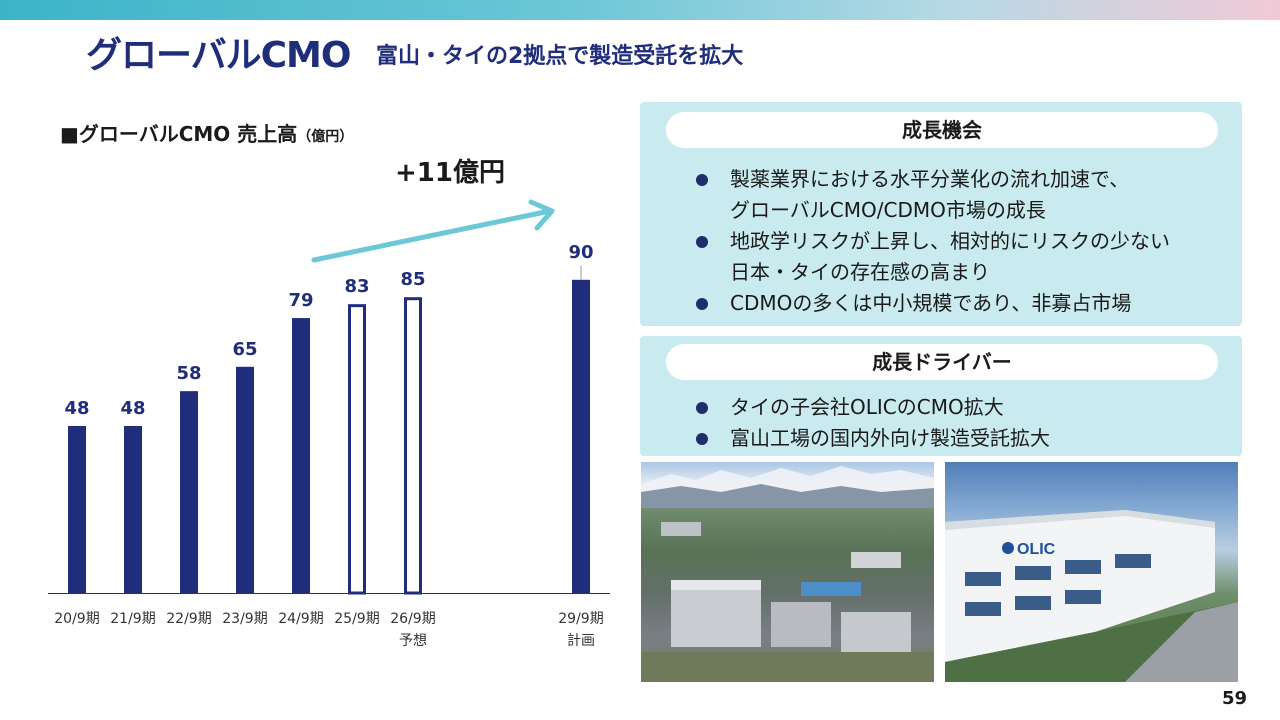 This screenshot has width=1280, height=720. I want to click on olic-building-illustration: OLIC, so click(1091, 596).